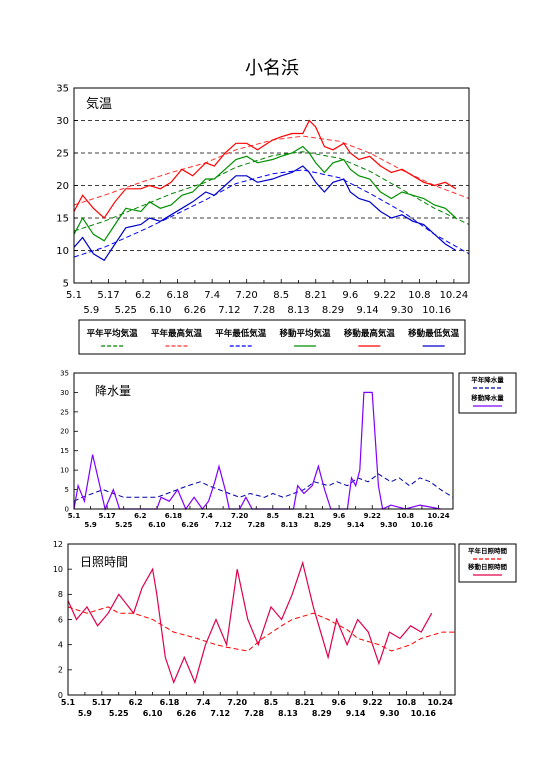 The height and width of the screenshot is (772, 550). I want to click on legend-label: 平年最高気温, so click(177, 333).